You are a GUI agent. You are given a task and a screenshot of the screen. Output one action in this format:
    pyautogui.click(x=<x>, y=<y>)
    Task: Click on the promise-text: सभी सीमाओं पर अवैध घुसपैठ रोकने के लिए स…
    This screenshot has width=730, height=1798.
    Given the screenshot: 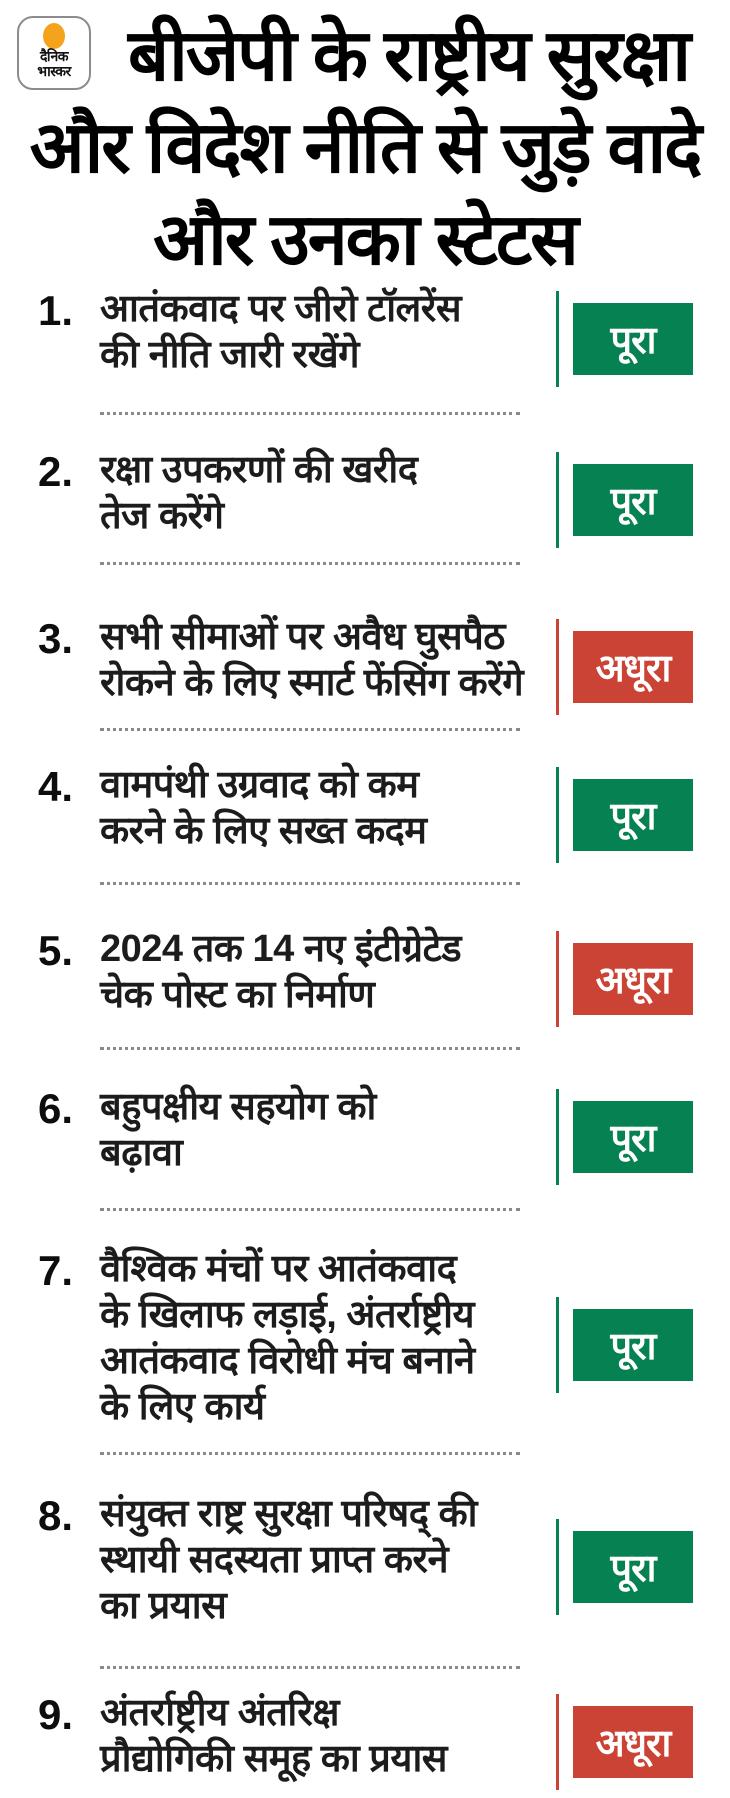 What is the action you would take?
    pyautogui.click(x=312, y=660)
    